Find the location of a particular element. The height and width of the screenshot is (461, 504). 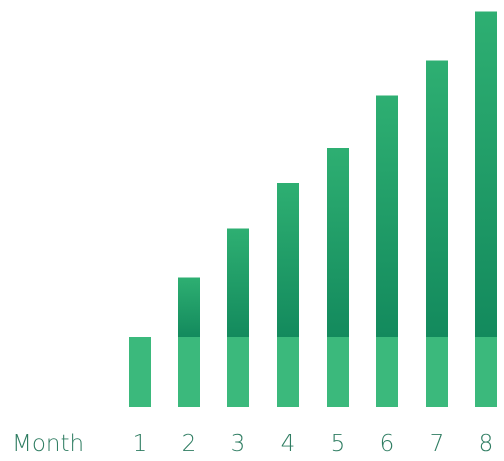

tick-label-8: 8 is located at coordinates (486, 444).